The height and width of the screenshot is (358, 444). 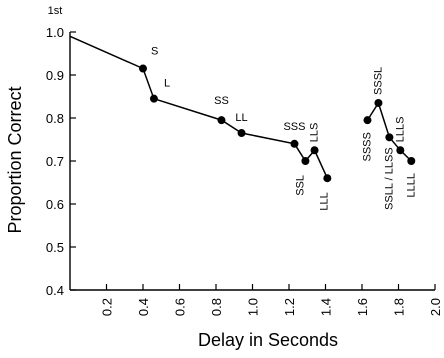 What do you see at coordinates (294, 127) in the screenshot?
I see `data-label: SSS` at bounding box center [294, 127].